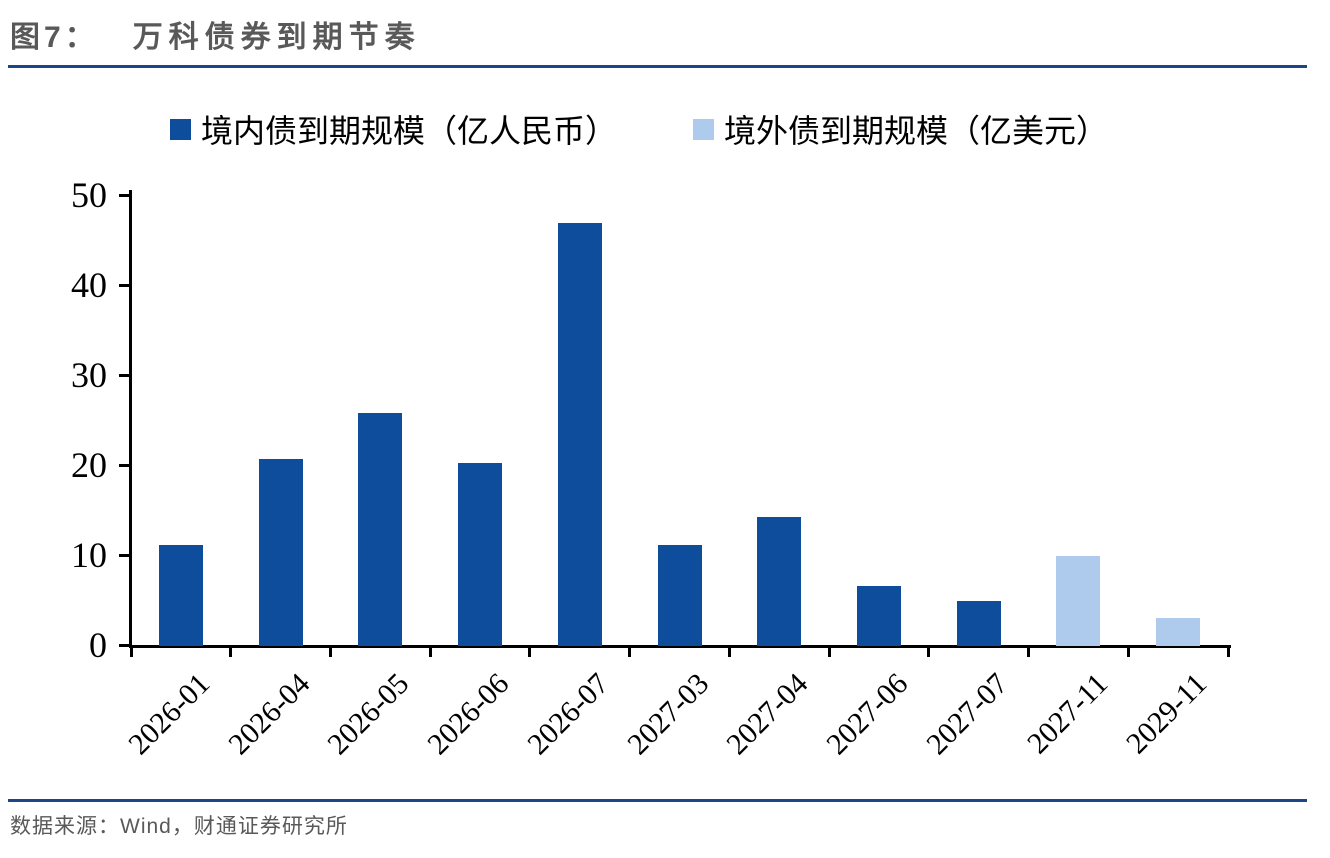 Image resolution: width=1330 pixels, height=858 pixels. I want to click on x-axis-category-label: 2026-04, so click(268, 714).